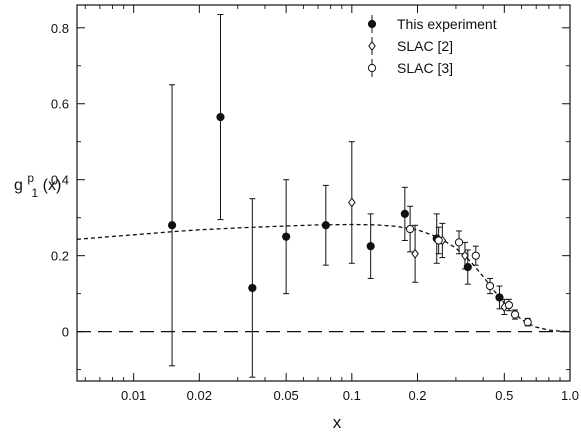  Describe the element at coordinates (18, 185) in the screenshot. I see `y-axis-label-base: g` at that location.